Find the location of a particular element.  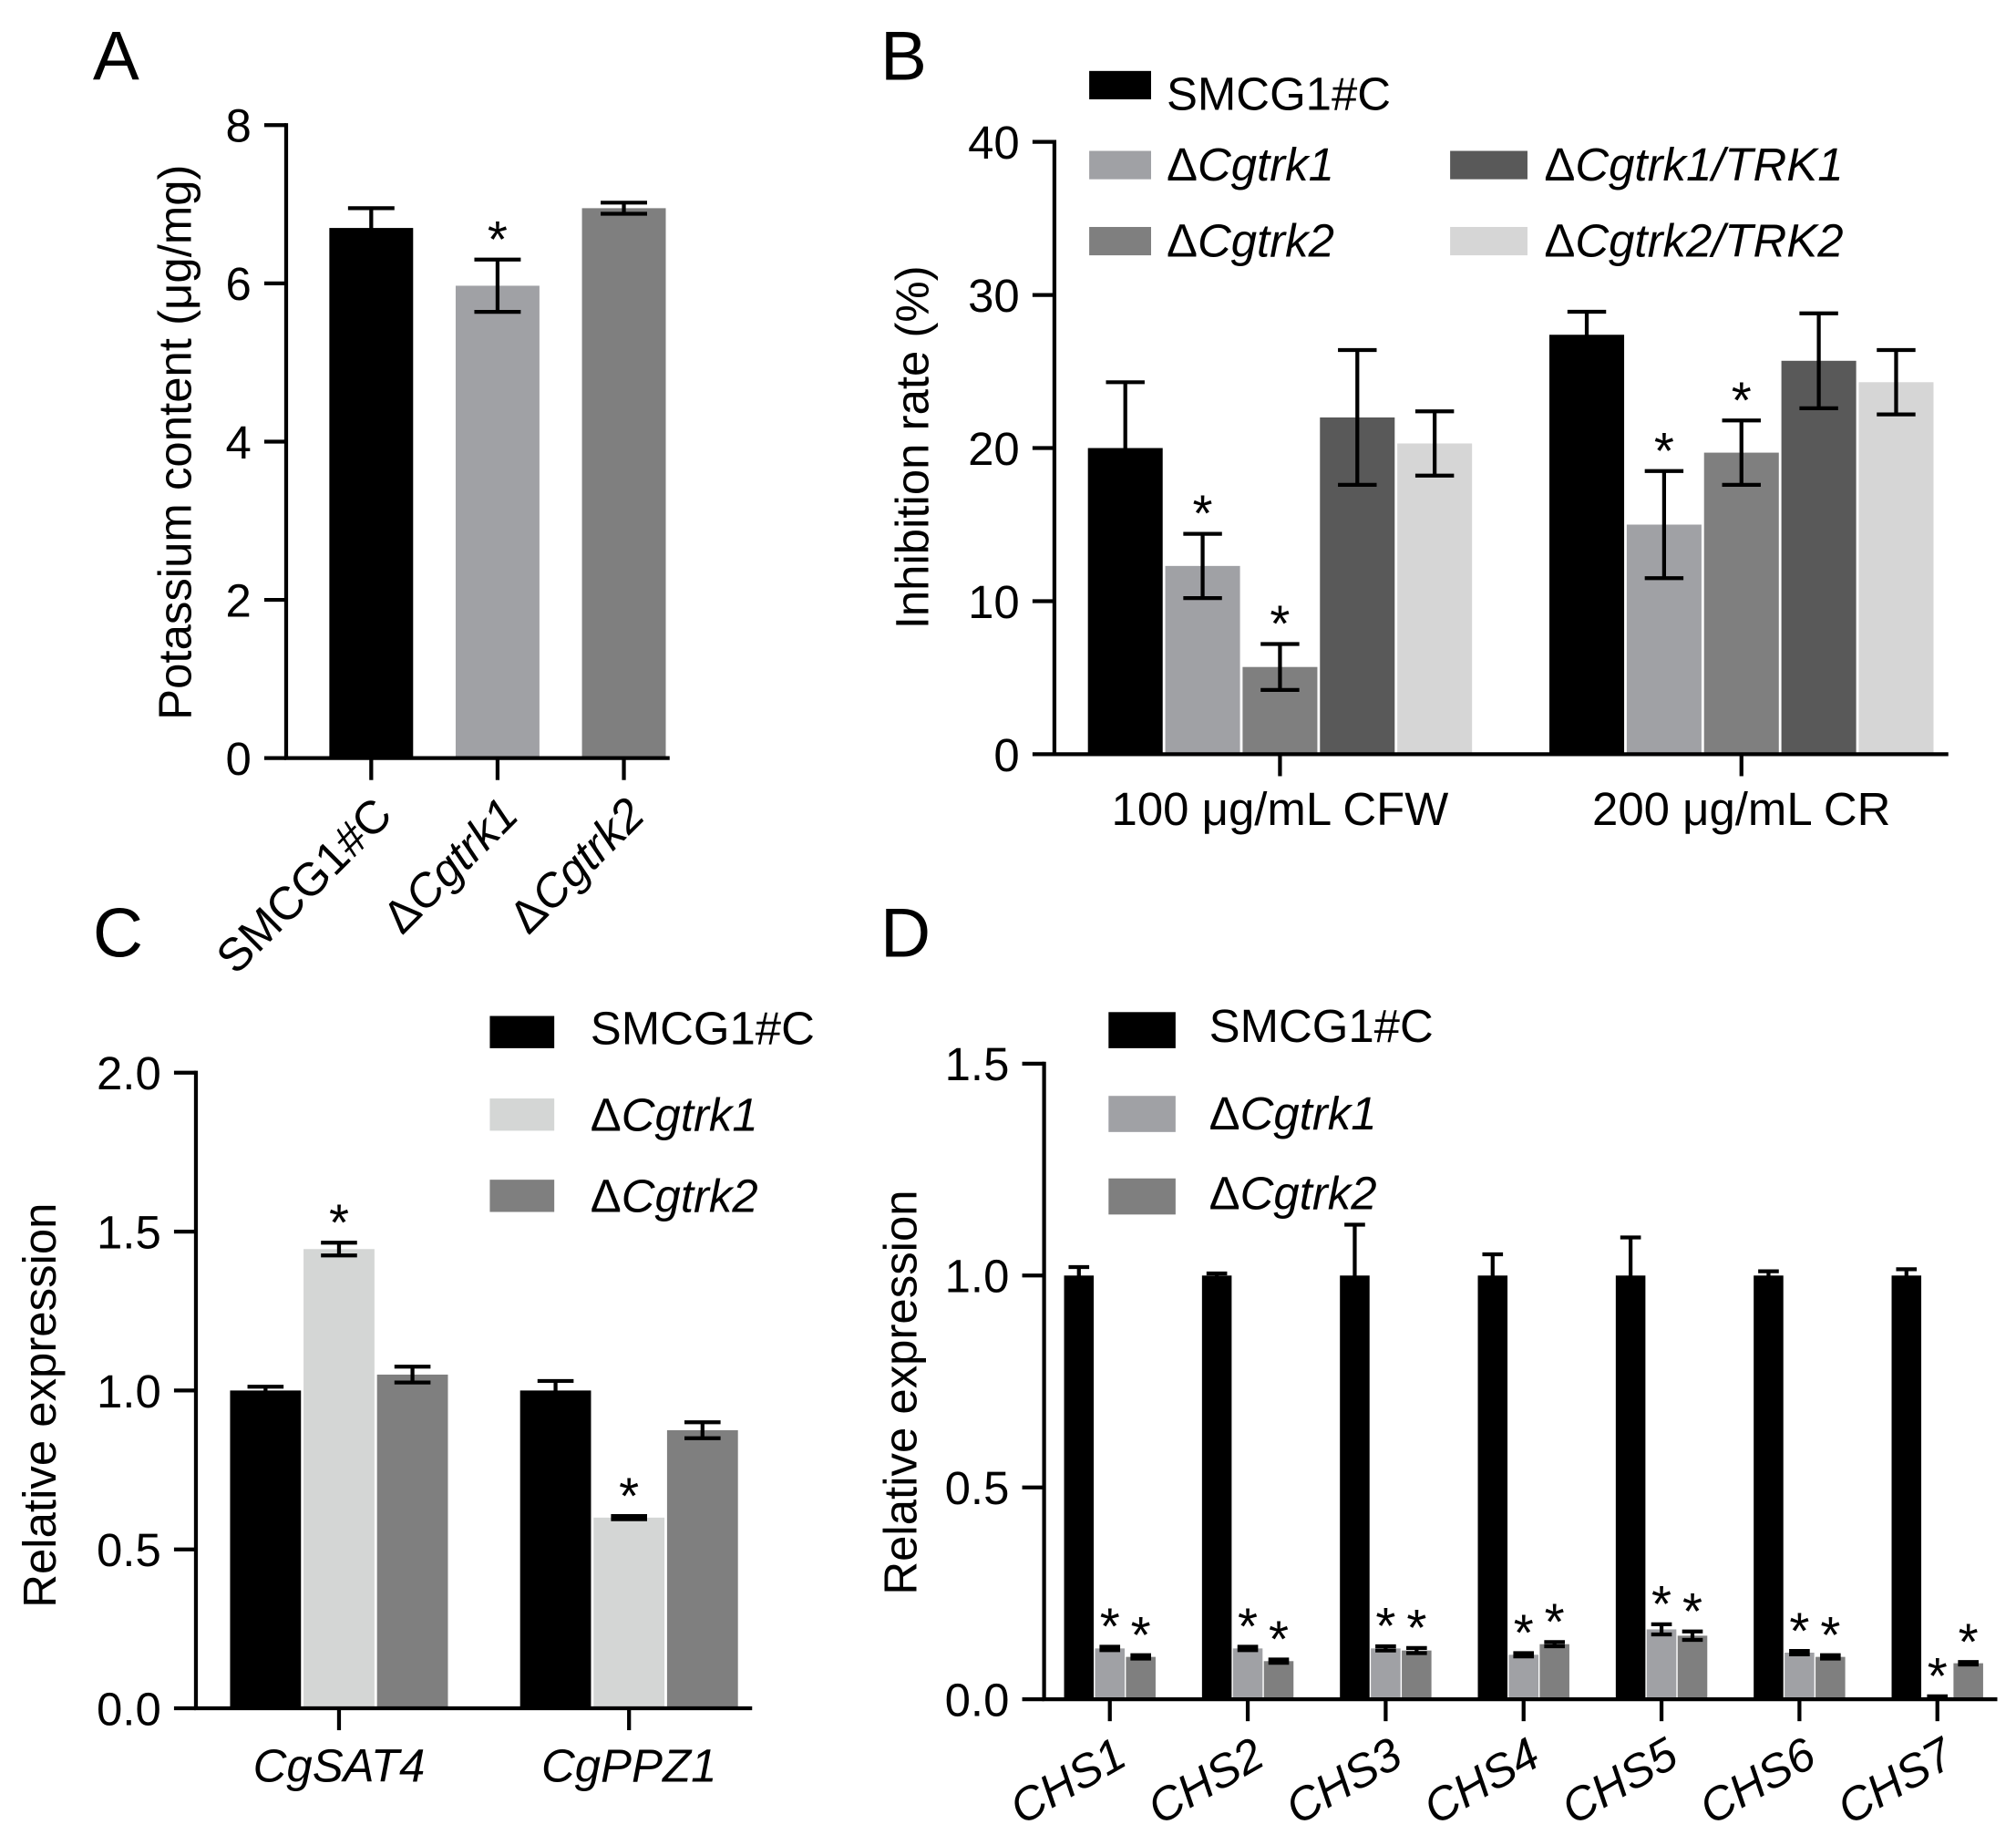

panel-d-bar-delta-cgtrk2-chs7 is located at coordinates (1968, 1681).